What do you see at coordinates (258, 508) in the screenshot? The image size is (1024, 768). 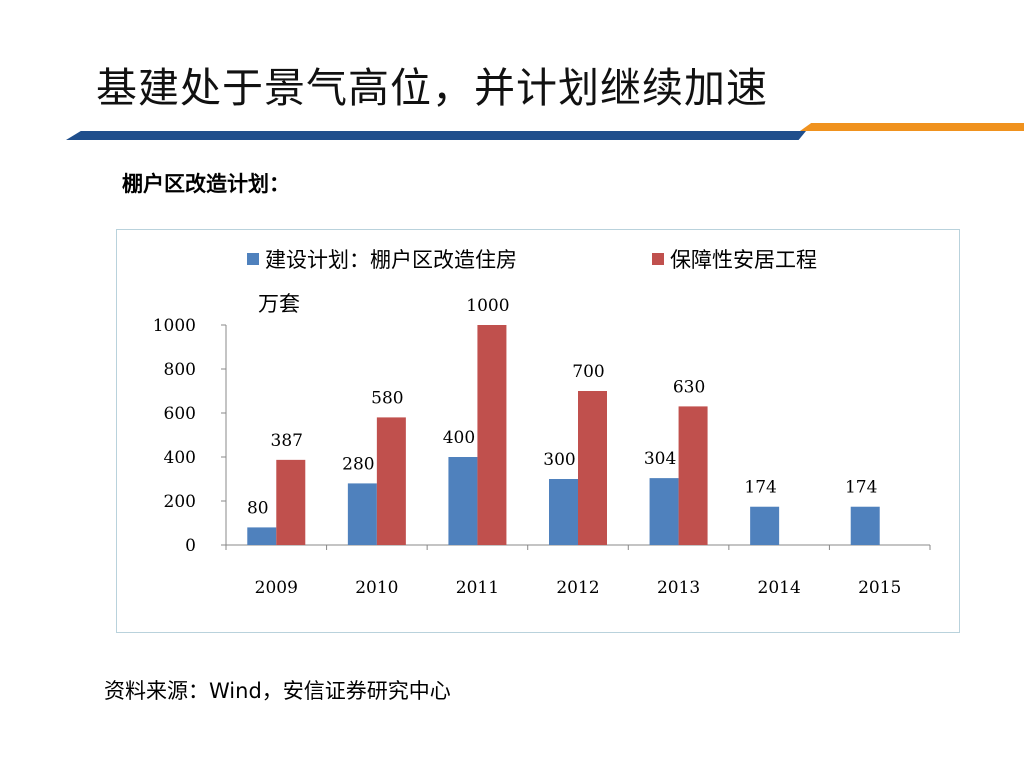 I see `data-label: 80` at bounding box center [258, 508].